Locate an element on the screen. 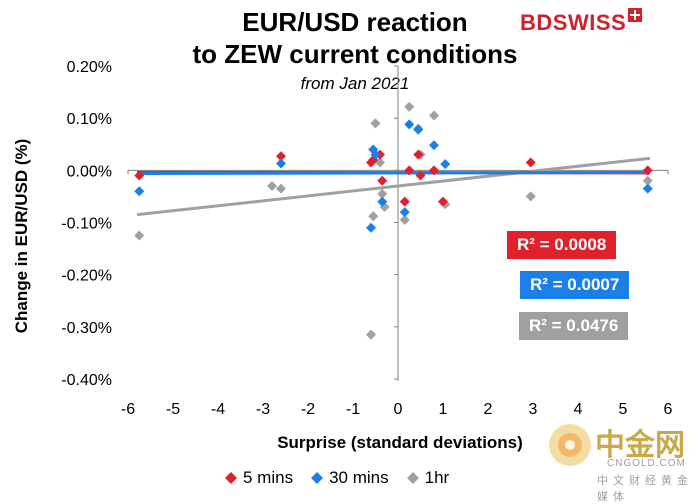 The image size is (700, 504). y-tick-label: -0.40% is located at coordinates (86, 380).